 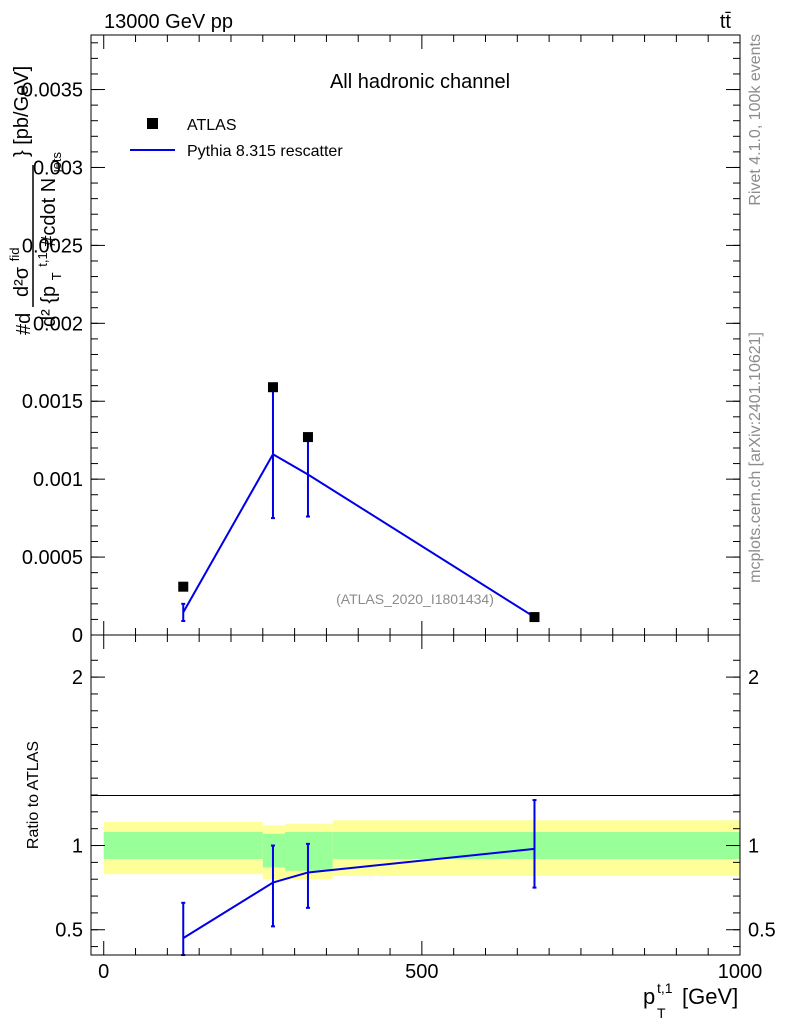 What do you see at coordinates (77, 678) in the screenshot?
I see `ratio-ytick-label-2: 2` at bounding box center [77, 678].